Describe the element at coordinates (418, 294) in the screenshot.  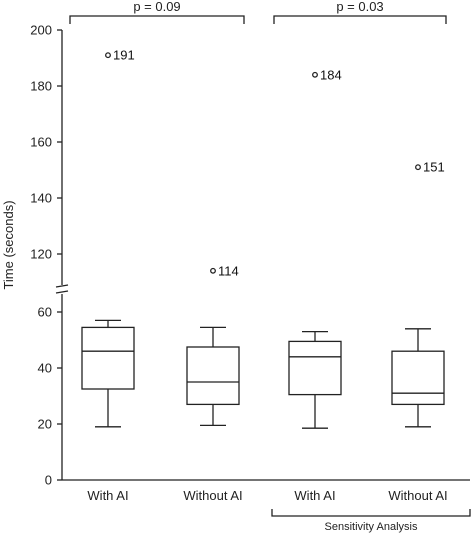
I see `box-series-4: 151` at that location.